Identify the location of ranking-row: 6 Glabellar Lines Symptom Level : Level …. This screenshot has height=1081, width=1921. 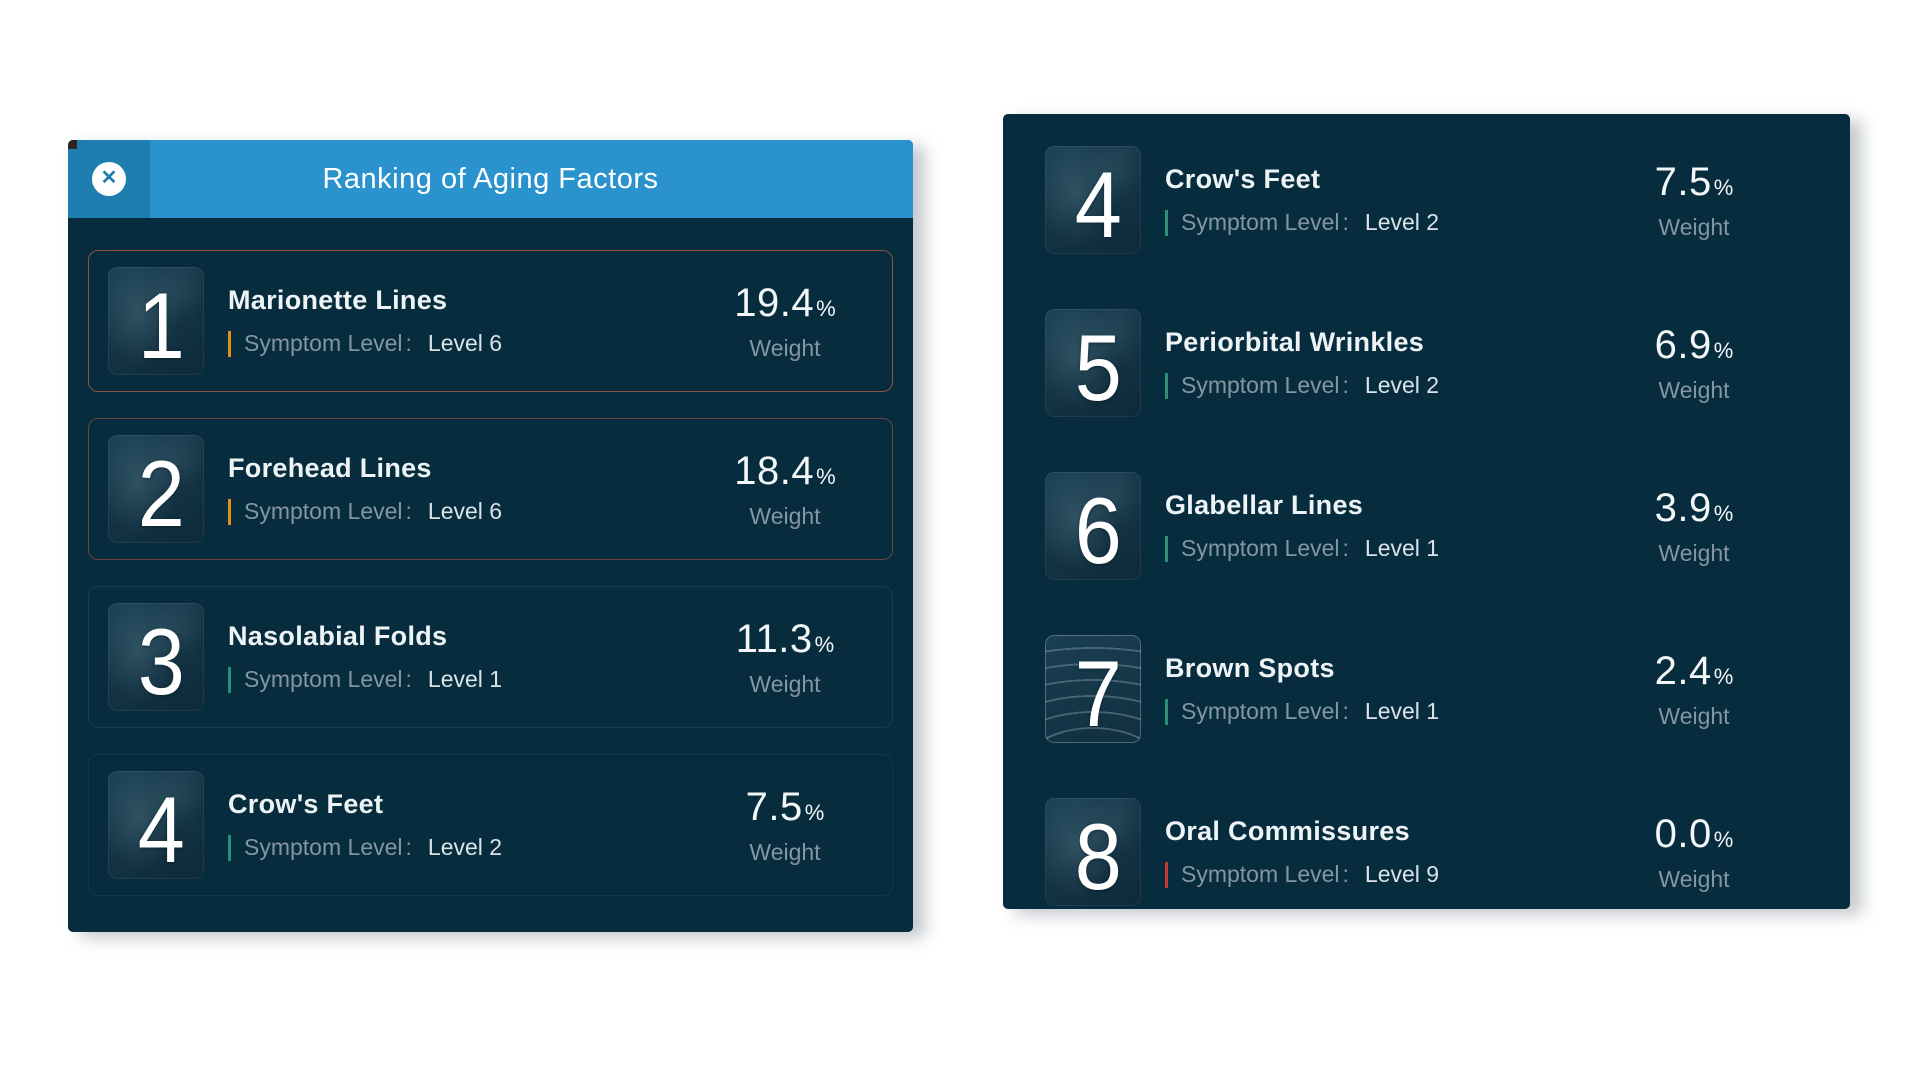
(1413, 526).